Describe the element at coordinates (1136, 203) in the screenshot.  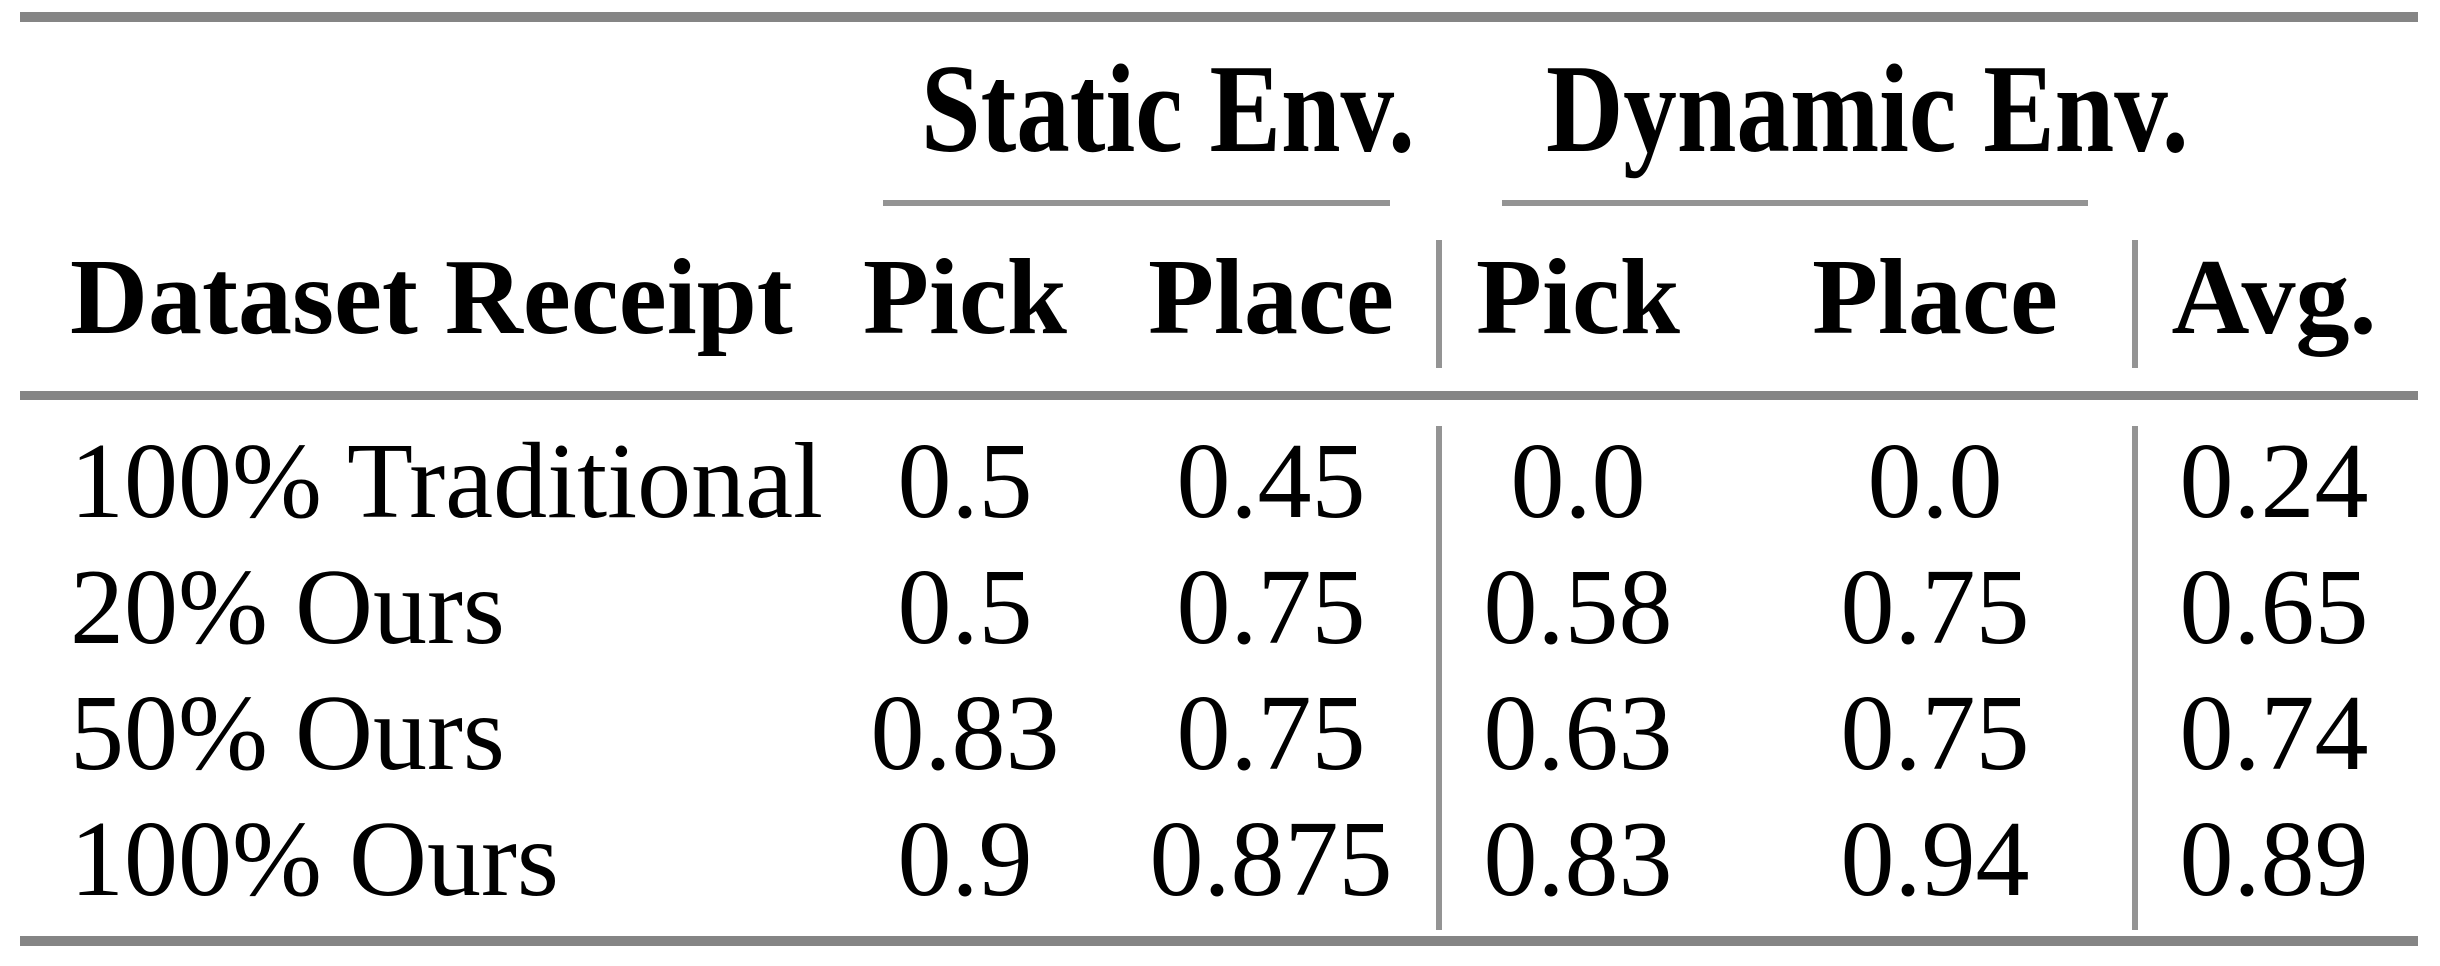
I see `static-env-underline-rule` at that location.